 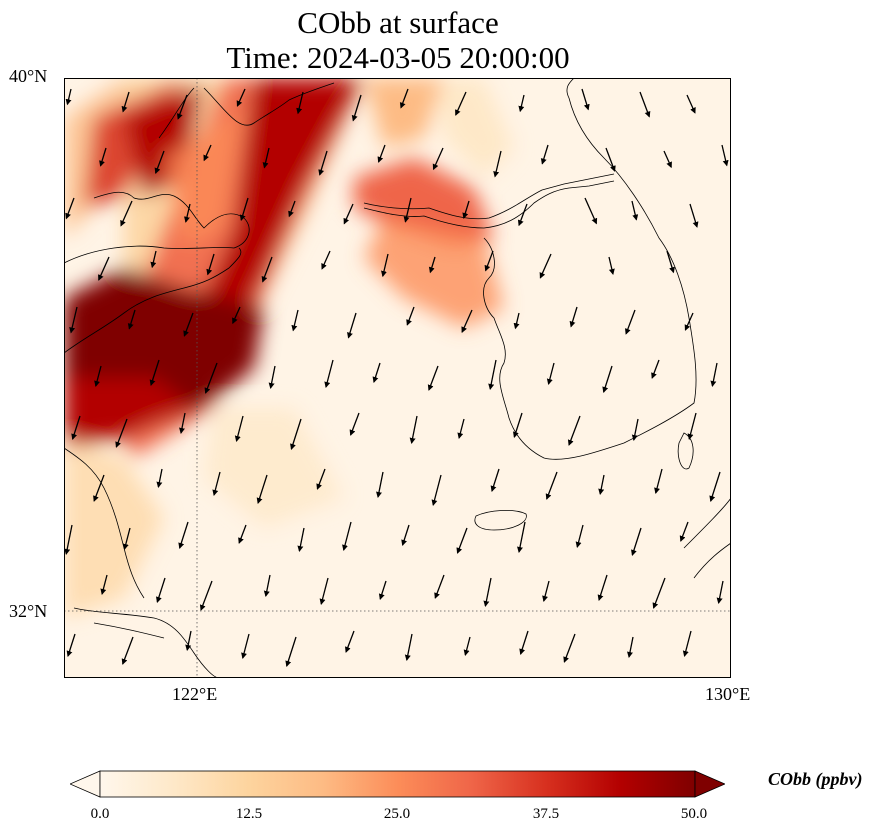 What do you see at coordinates (694, 814) in the screenshot?
I see `colorbar-tick: 50.0` at bounding box center [694, 814].